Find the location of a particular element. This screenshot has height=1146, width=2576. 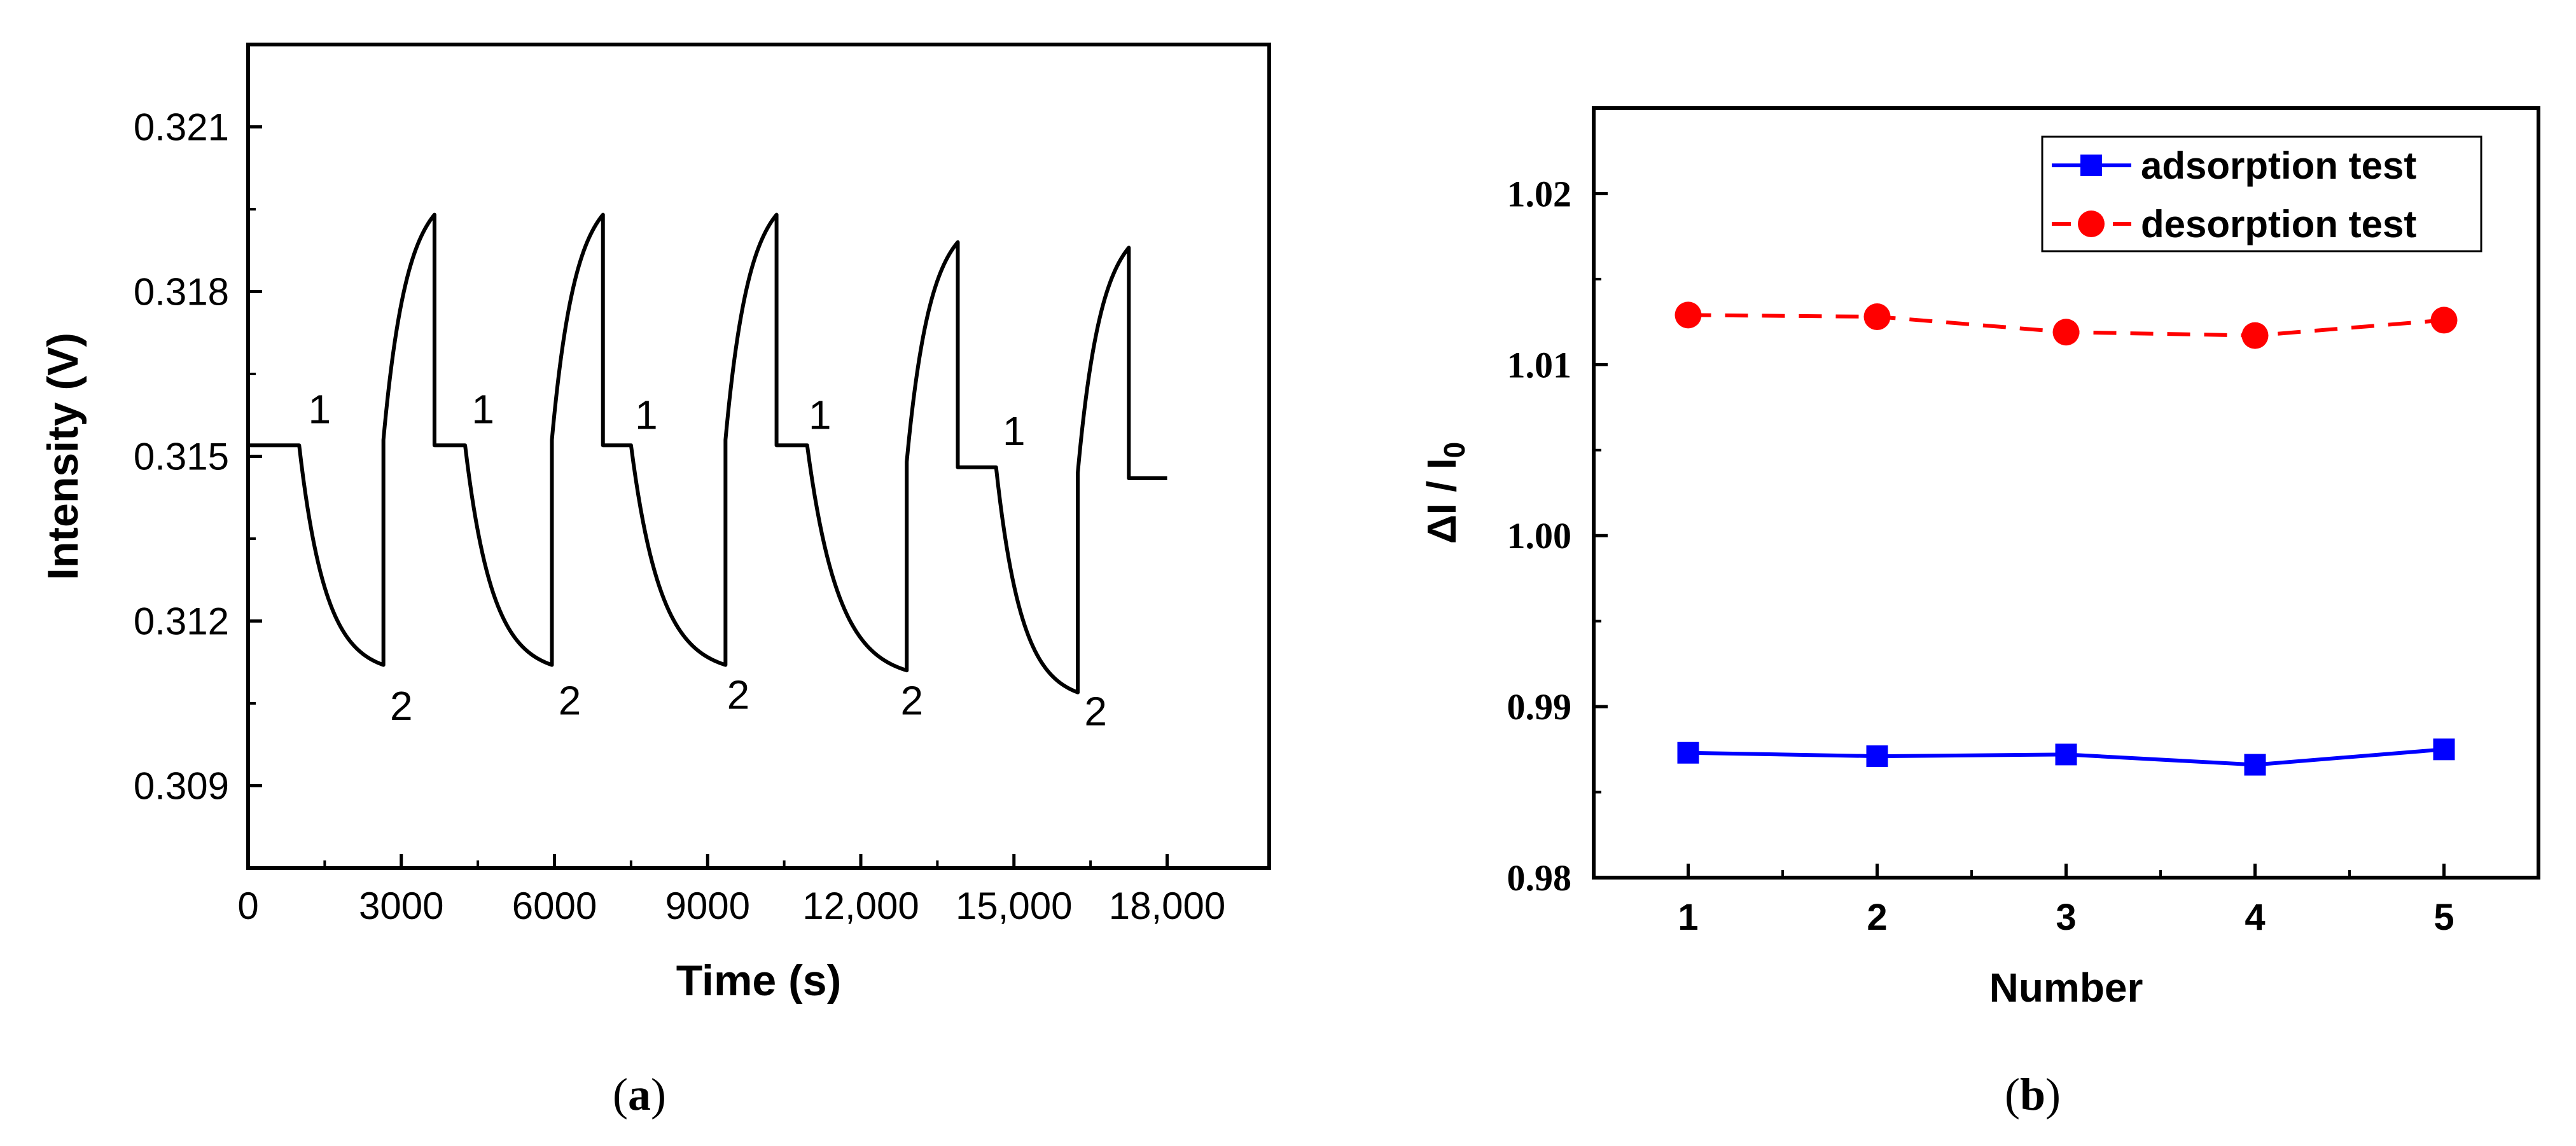

chart-b-y-ticks: 0.98 0.99 1.00 1.01 1.02 is located at coordinates (1557, 536).